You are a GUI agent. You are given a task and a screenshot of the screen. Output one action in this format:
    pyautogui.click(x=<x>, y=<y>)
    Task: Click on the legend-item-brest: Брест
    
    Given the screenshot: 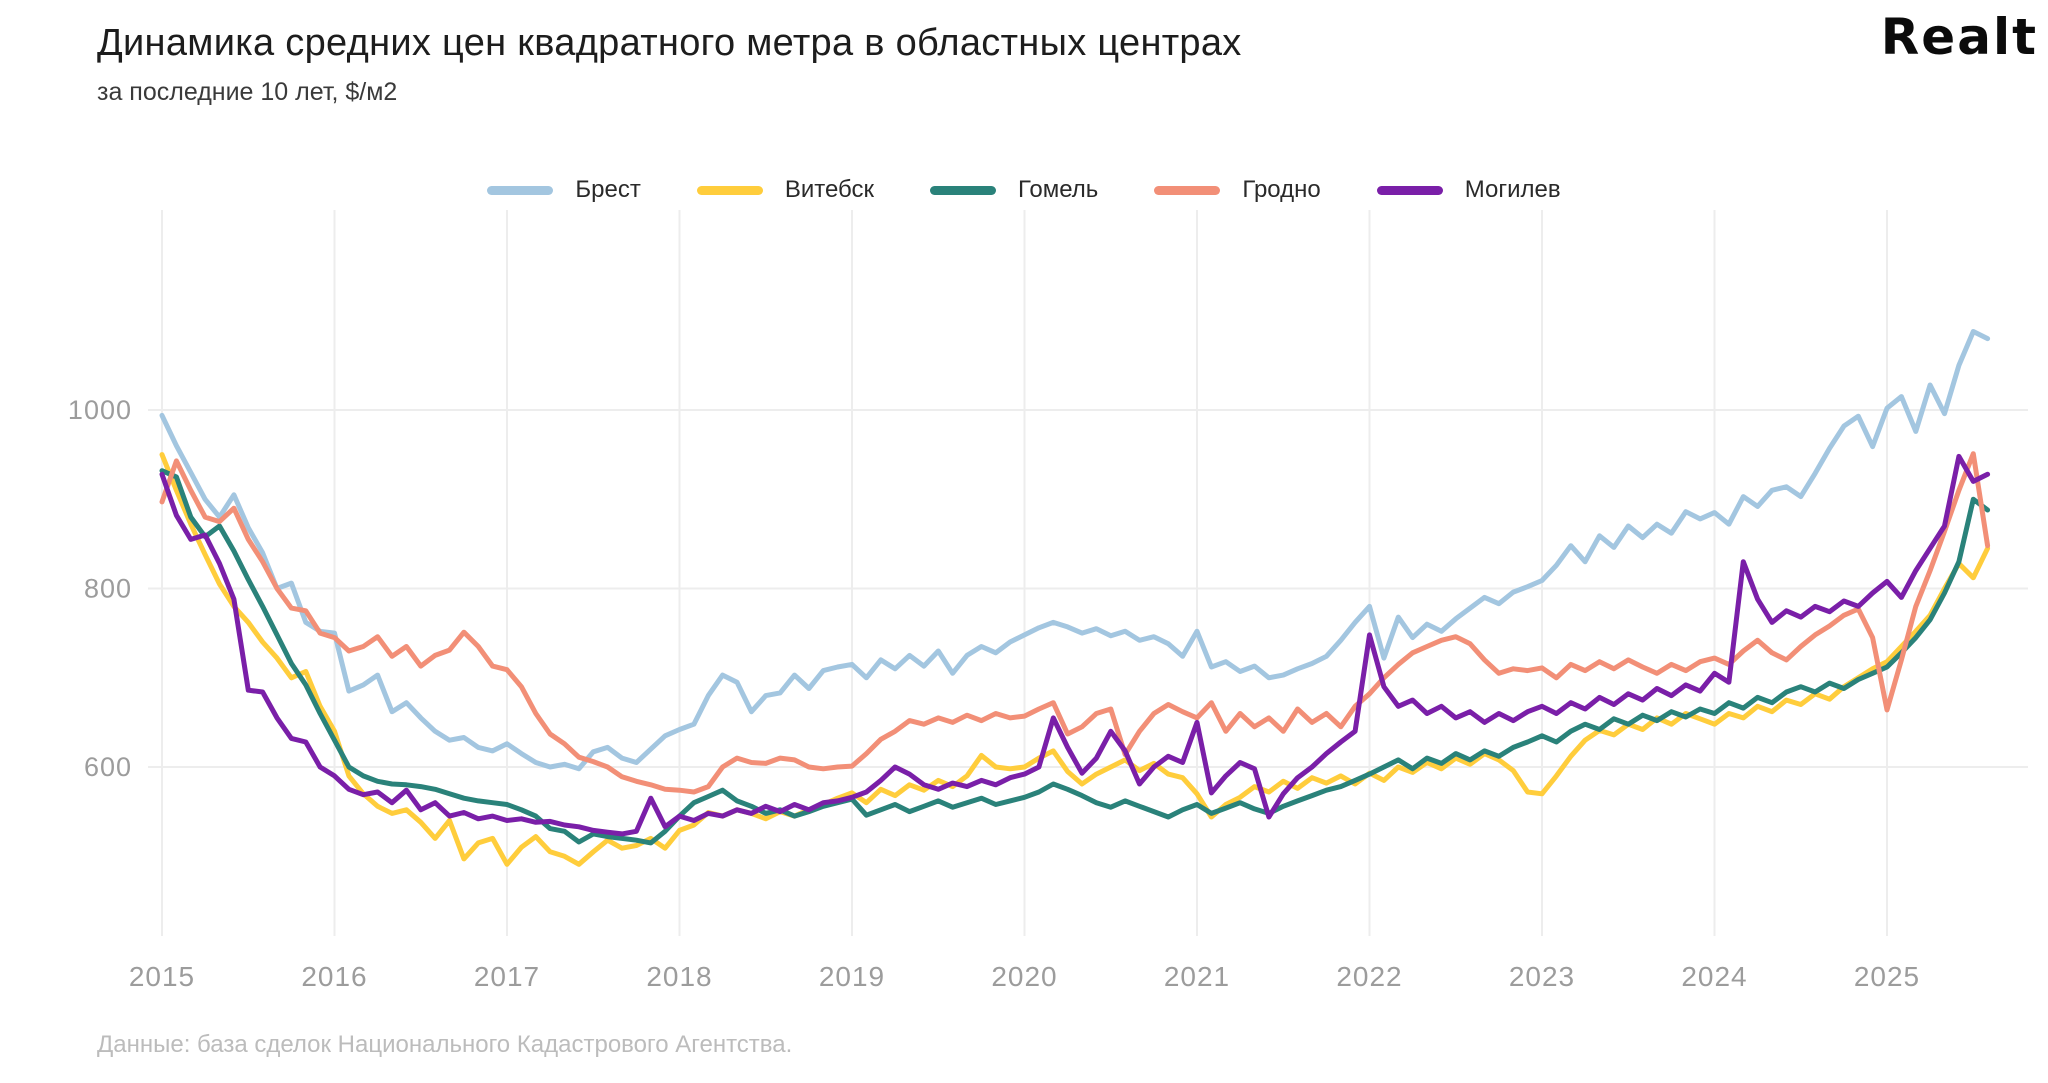 What is the action you would take?
    pyautogui.click(x=564, y=190)
    